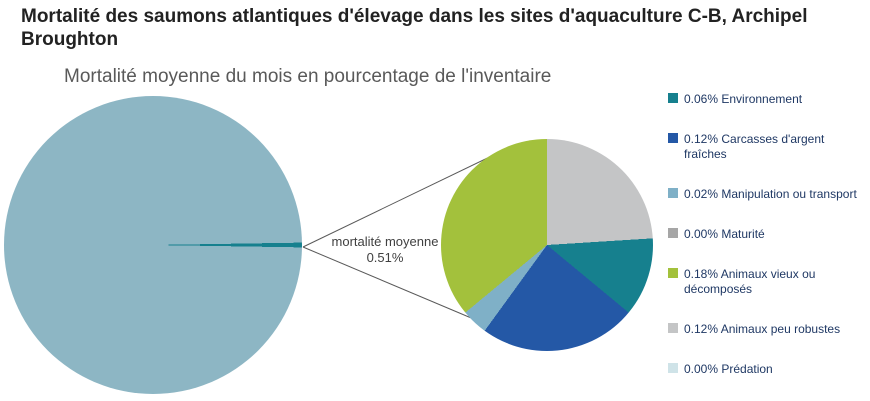 The height and width of the screenshot is (401, 870). I want to click on legend-label: 0.02% Manipulation ou transport, so click(770, 194).